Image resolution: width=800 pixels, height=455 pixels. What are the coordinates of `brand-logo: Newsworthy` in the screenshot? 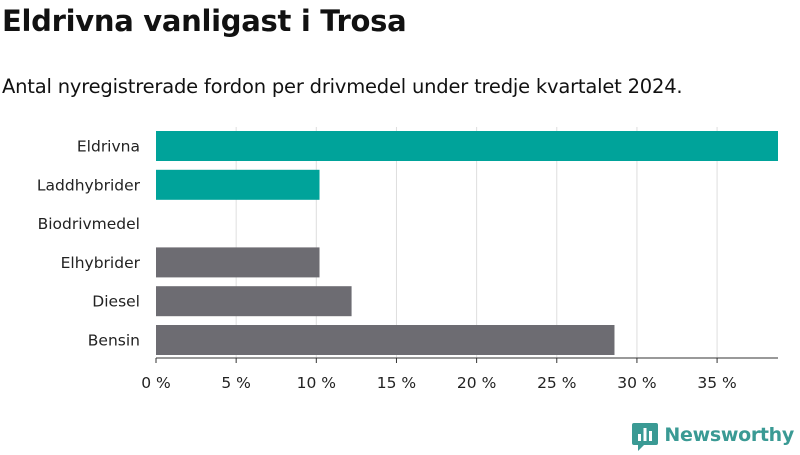 It's located at (713, 435).